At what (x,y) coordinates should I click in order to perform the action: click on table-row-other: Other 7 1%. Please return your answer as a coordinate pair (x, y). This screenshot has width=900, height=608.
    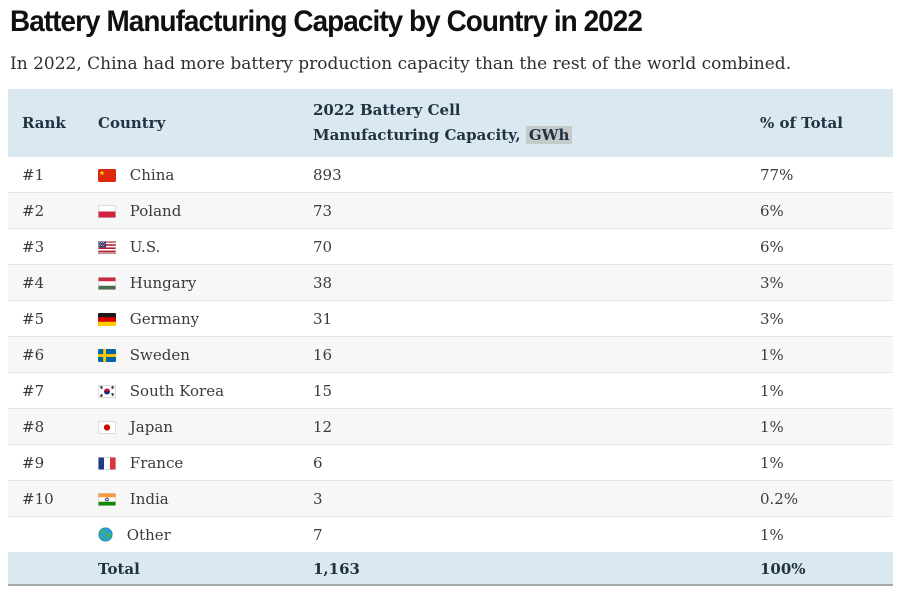
    Looking at the image, I should click on (450, 534).